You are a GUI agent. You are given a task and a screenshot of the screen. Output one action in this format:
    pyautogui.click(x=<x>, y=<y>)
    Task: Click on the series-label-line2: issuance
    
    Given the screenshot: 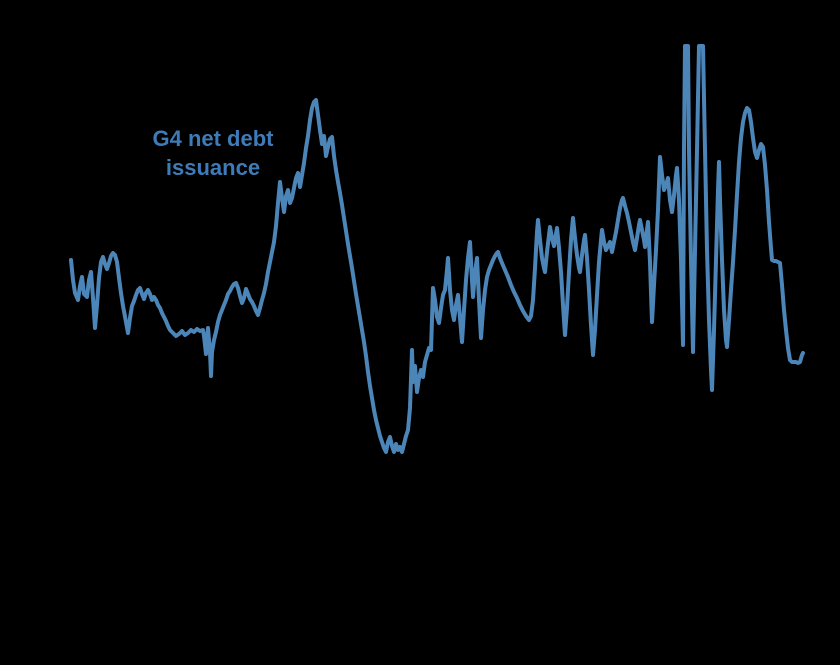 What is the action you would take?
    pyautogui.click(x=213, y=167)
    